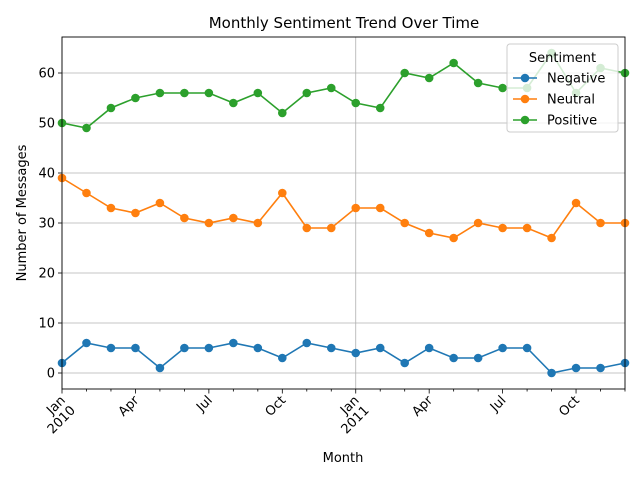  Describe the element at coordinates (22, 212) in the screenshot. I see `y-axis-label: Number of Messages` at that location.